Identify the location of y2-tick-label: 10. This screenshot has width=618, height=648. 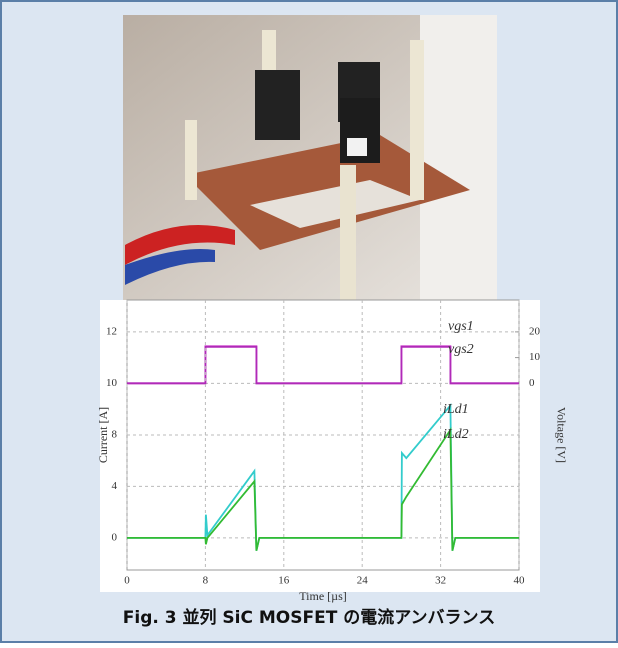
(535, 357).